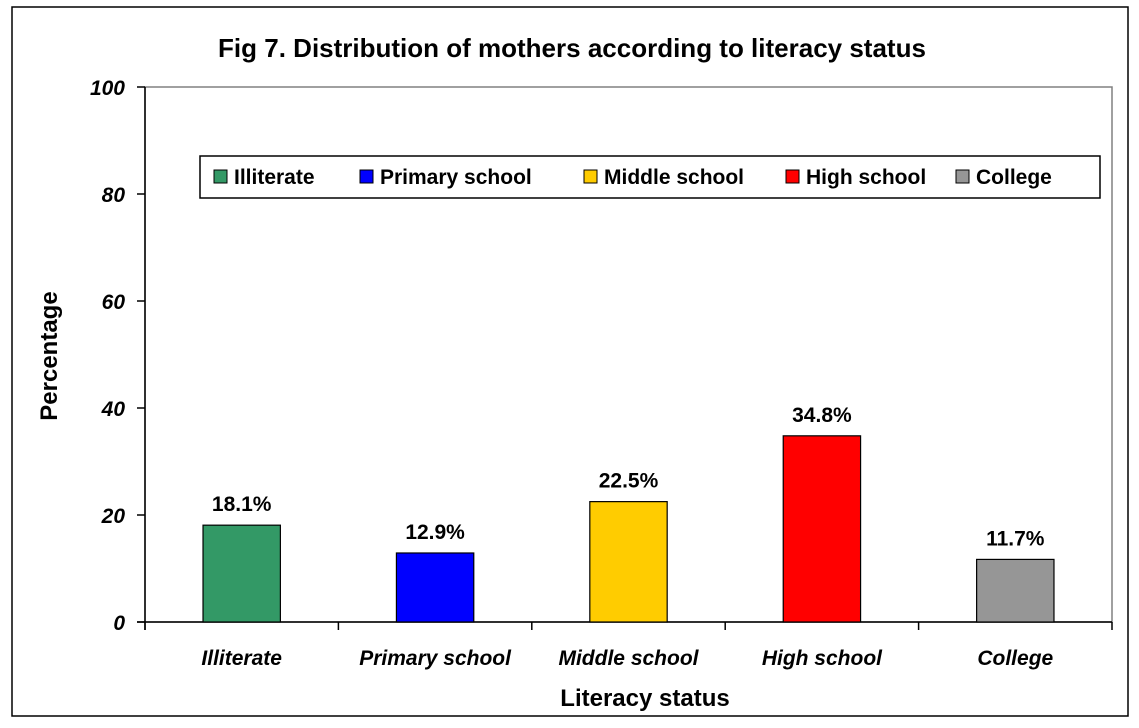 The image size is (1139, 728). What do you see at coordinates (1014, 177) in the screenshot?
I see `legend-label: College` at bounding box center [1014, 177].